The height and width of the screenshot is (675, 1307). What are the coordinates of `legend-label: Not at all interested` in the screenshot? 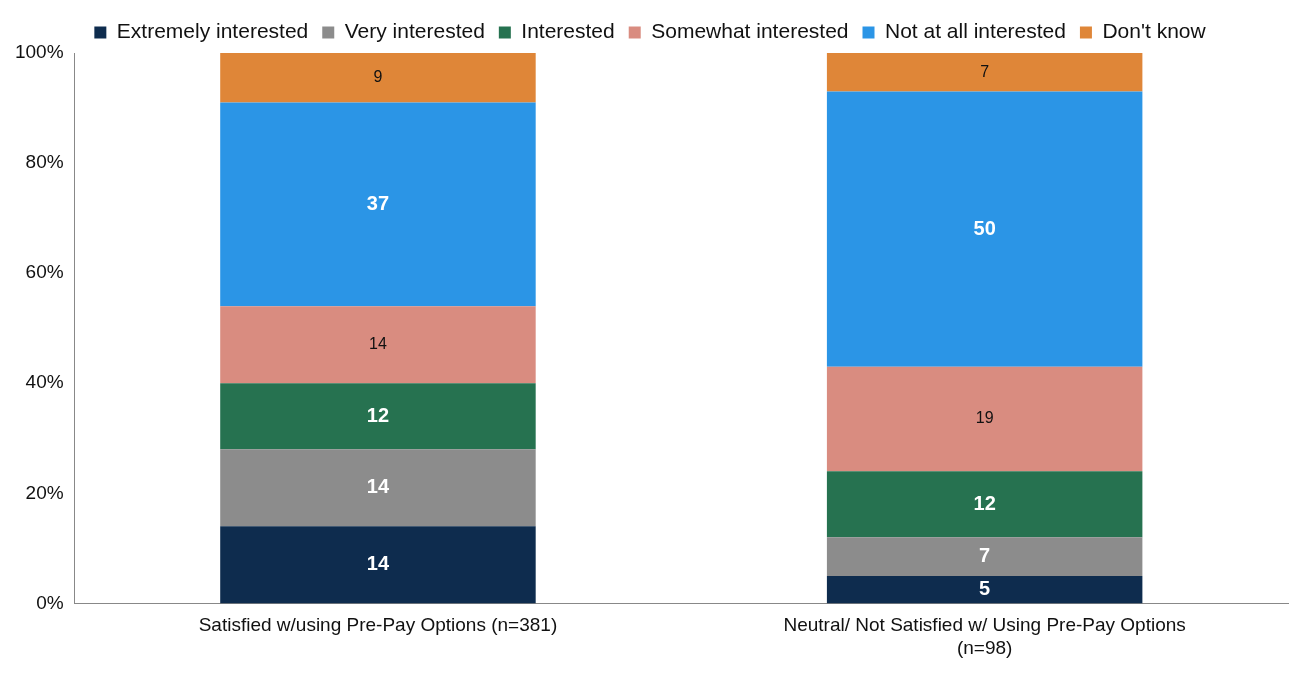 It's located at (975, 31).